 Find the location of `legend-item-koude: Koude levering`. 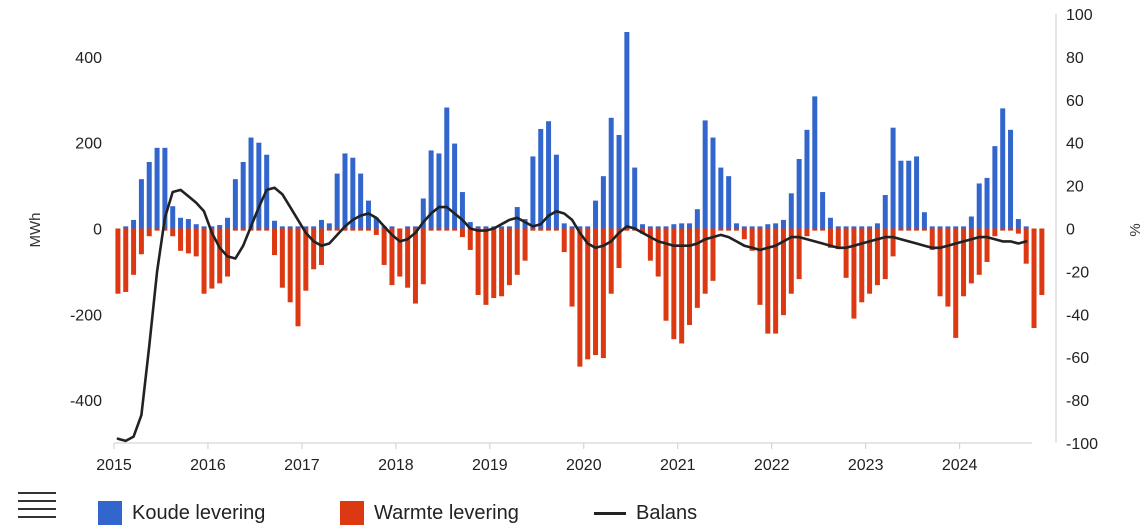

legend-item-koude: Koude levering is located at coordinates (181, 513).